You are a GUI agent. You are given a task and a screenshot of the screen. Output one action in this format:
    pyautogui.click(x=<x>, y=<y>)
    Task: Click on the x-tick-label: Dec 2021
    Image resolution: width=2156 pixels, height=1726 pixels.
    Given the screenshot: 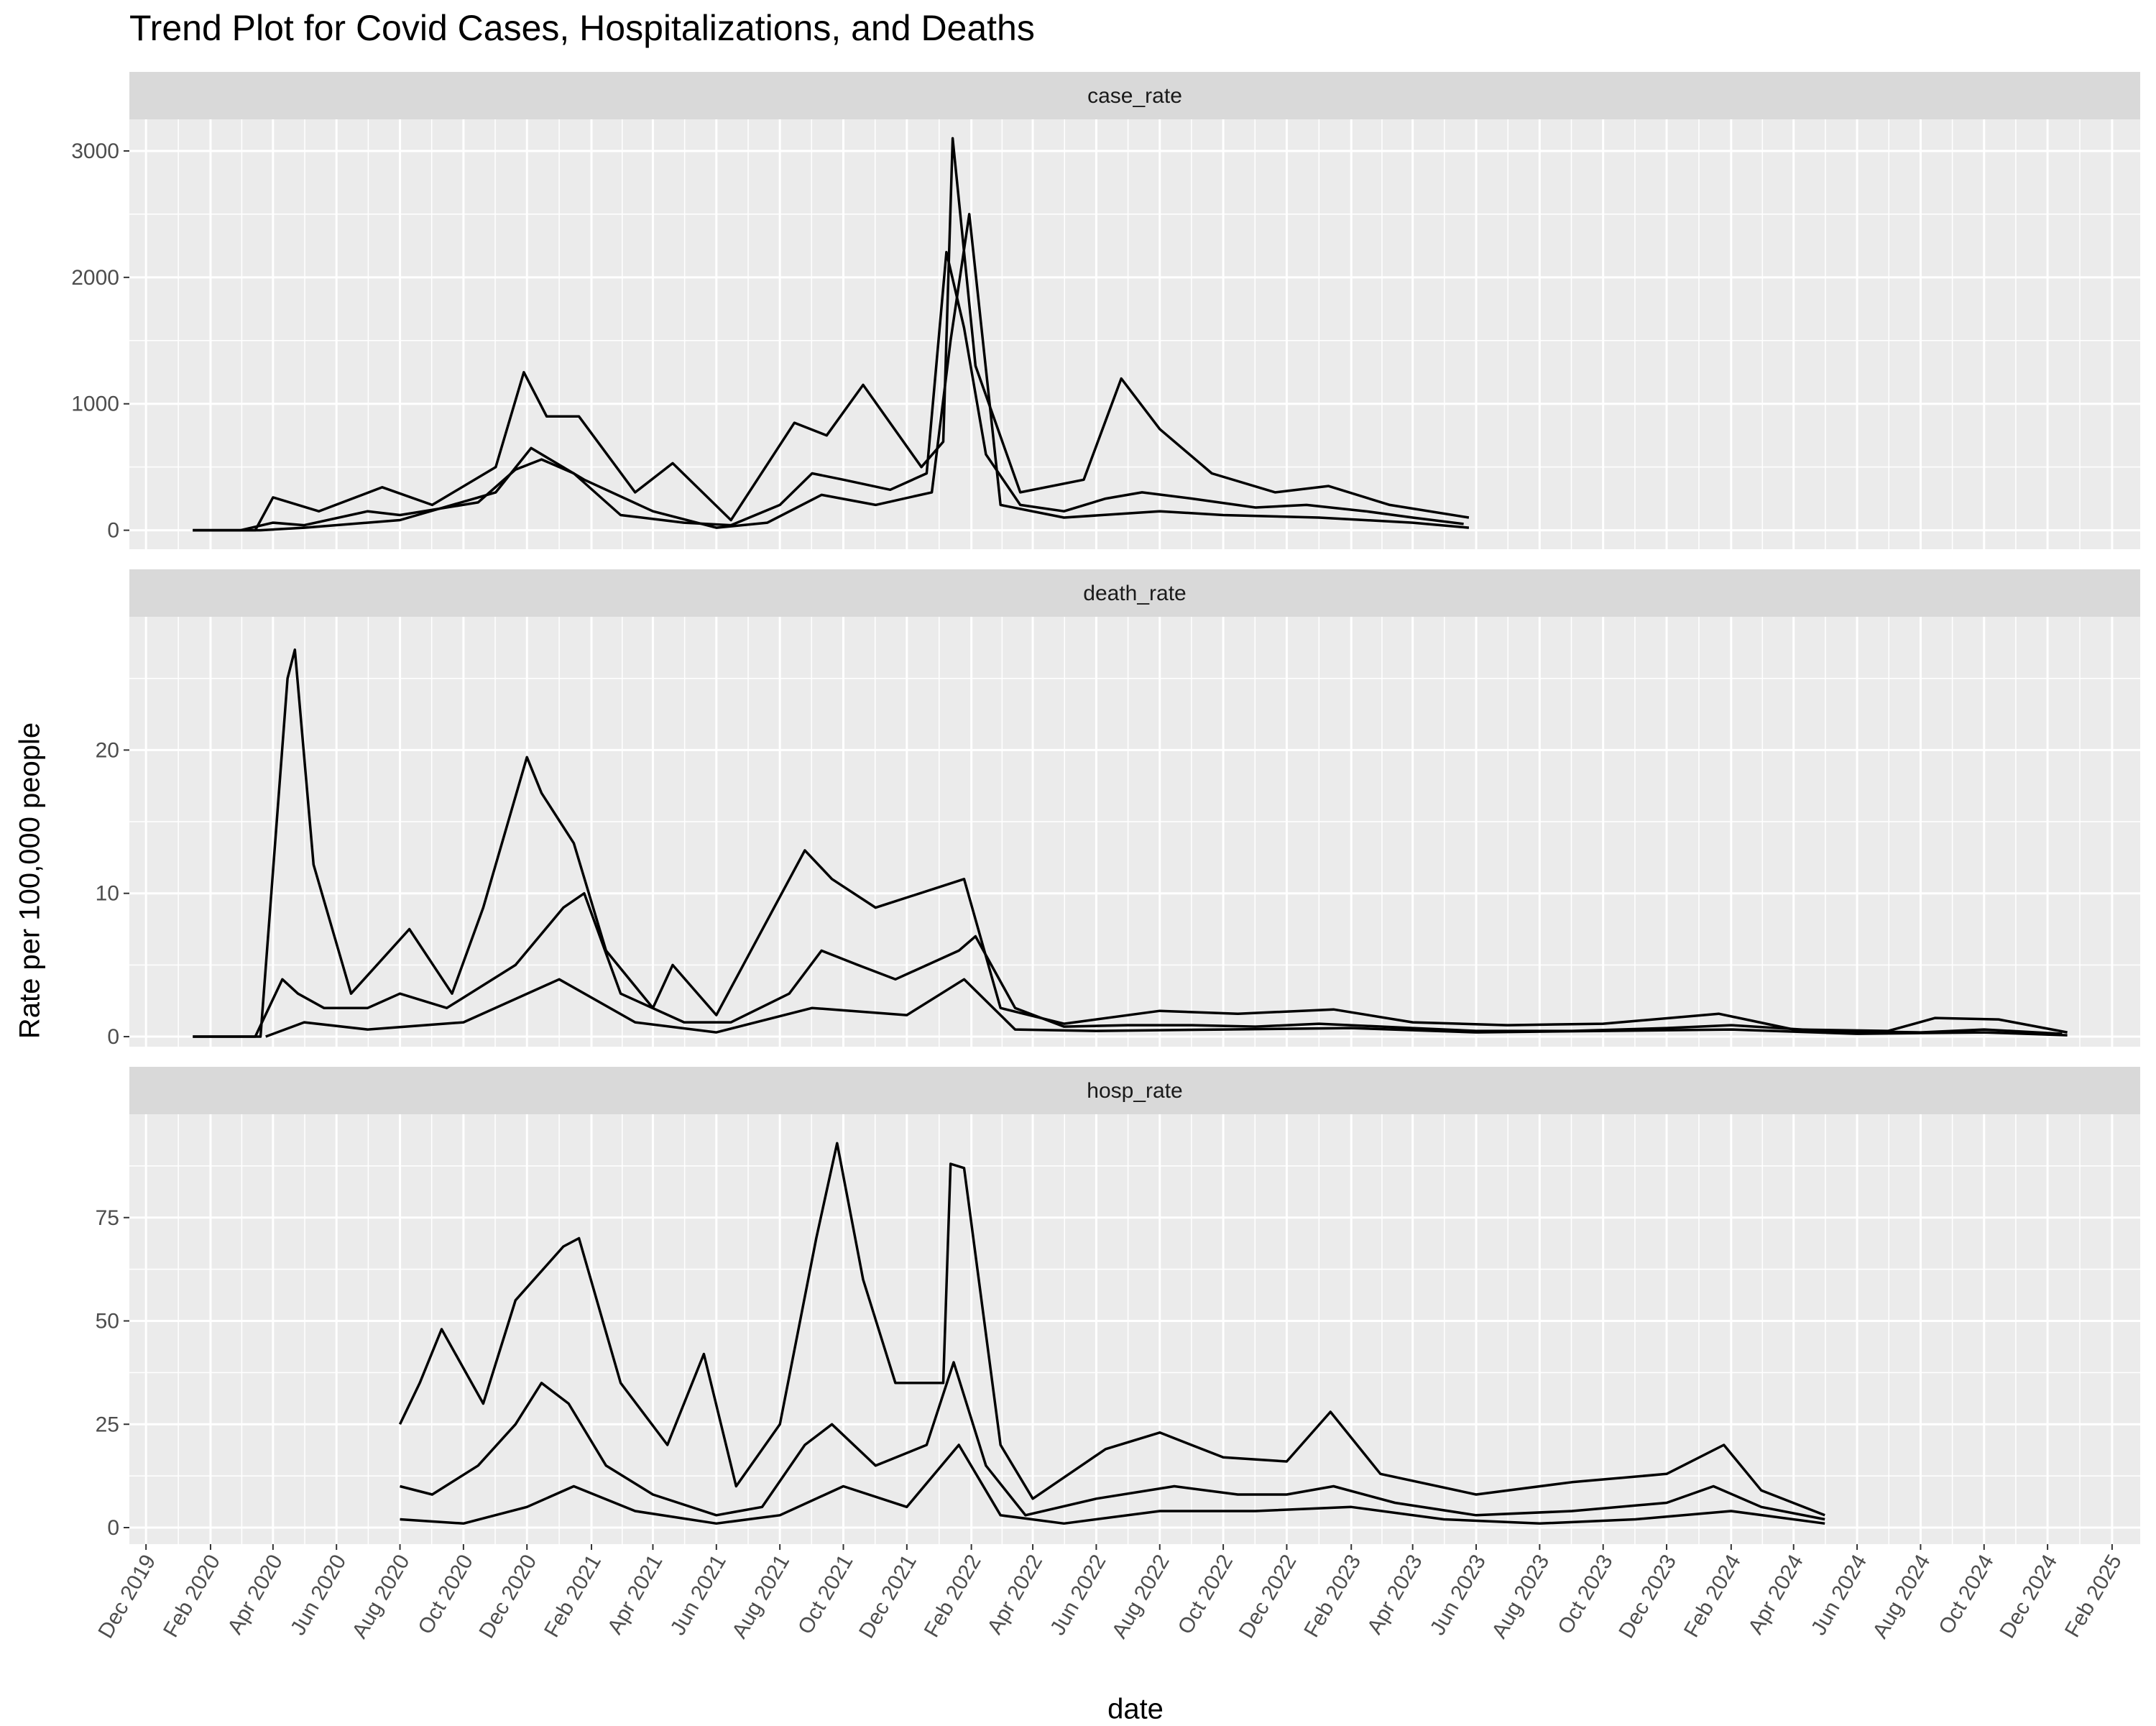 What is the action you would take?
    pyautogui.click(x=887, y=1597)
    